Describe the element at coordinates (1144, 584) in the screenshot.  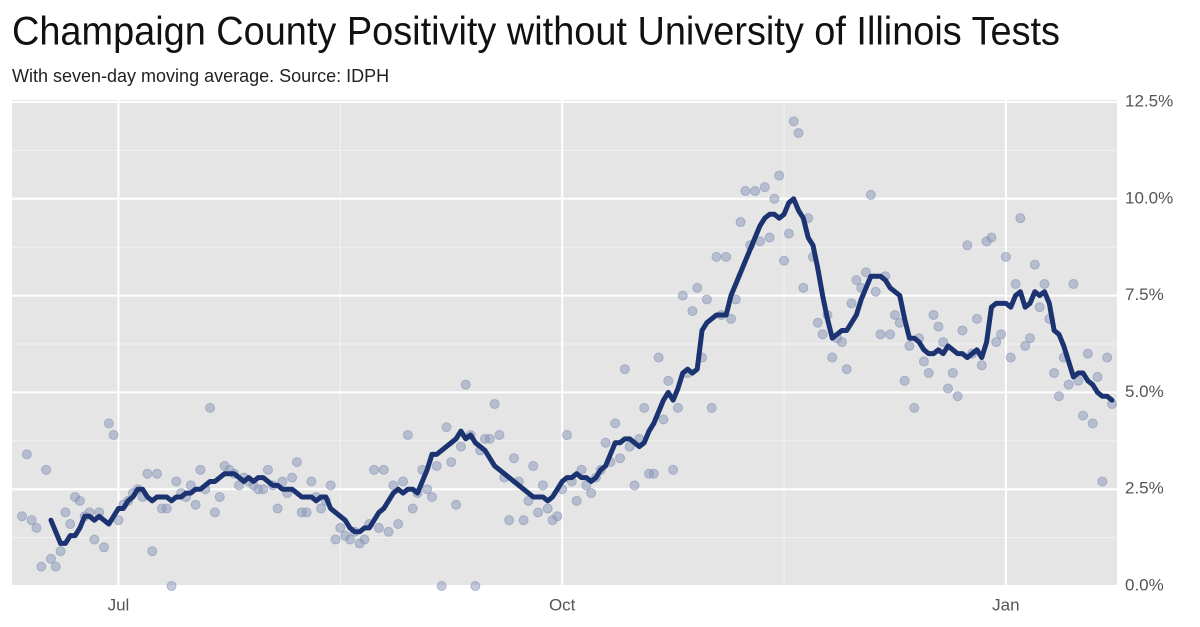
I see `y-tick-label: 0.0%` at that location.